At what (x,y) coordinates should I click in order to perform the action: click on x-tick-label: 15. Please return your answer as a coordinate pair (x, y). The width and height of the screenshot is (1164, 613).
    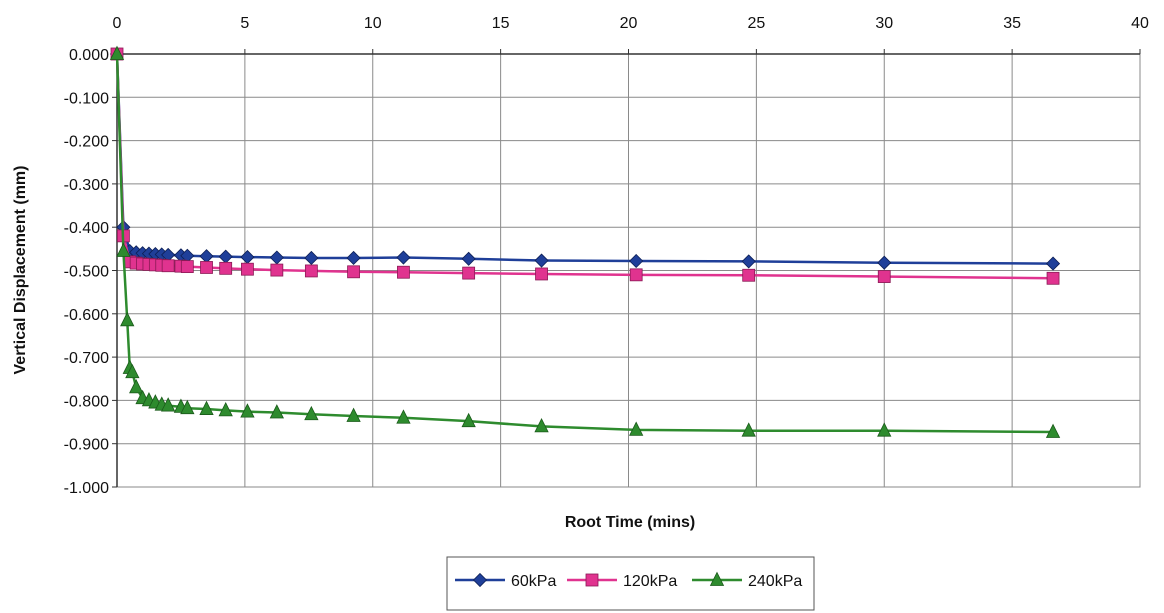
    Looking at the image, I should click on (501, 23).